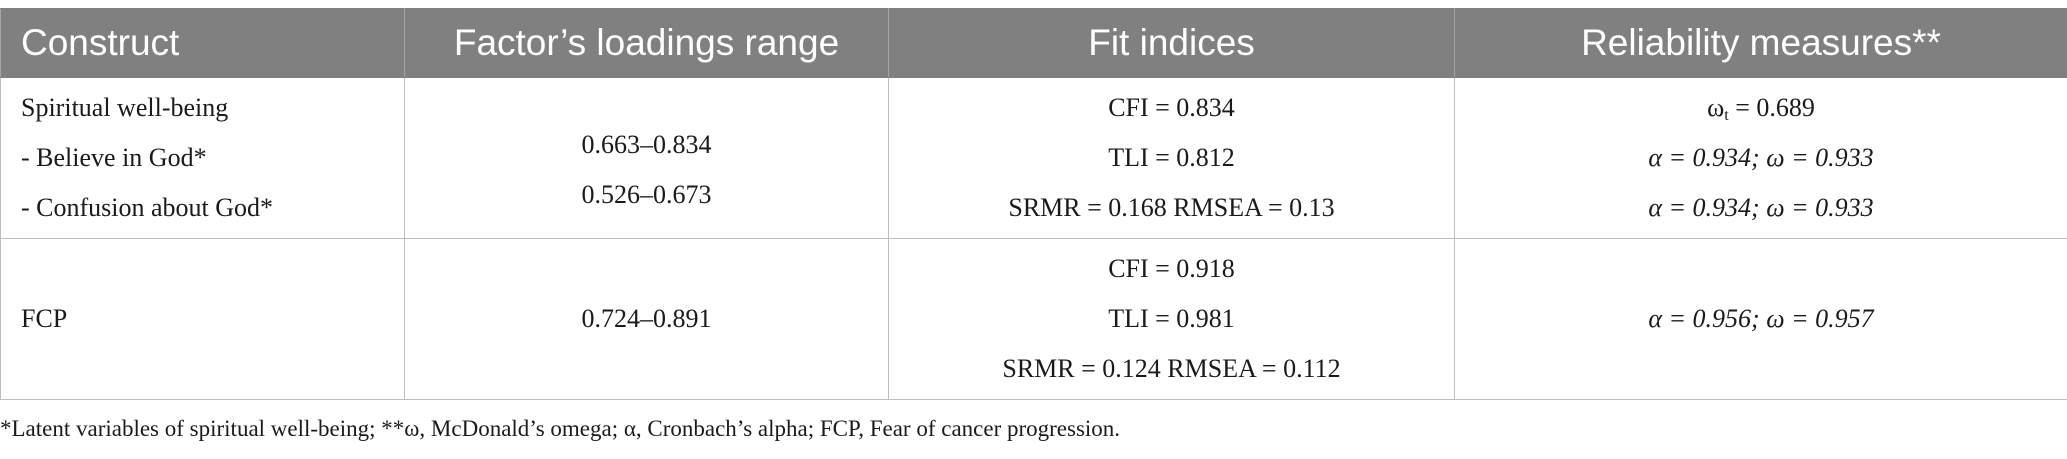 This screenshot has width=2067, height=459. What do you see at coordinates (147, 207) in the screenshot?
I see `construct-subfactor: - Confusion about God*` at bounding box center [147, 207].